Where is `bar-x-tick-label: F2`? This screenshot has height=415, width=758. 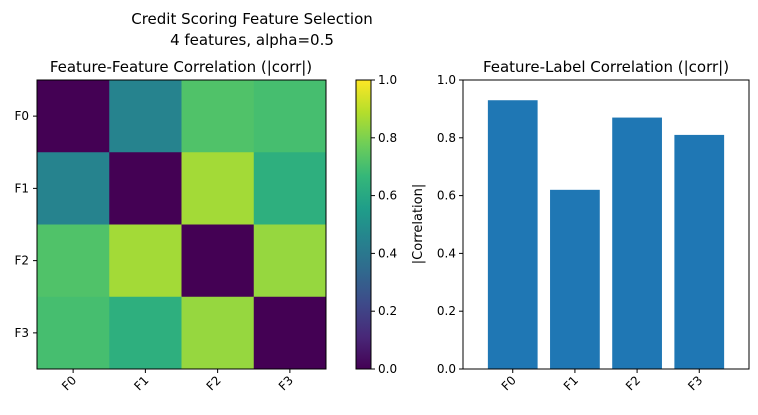
bar-x-tick-label: F2 is located at coordinates (633, 383).